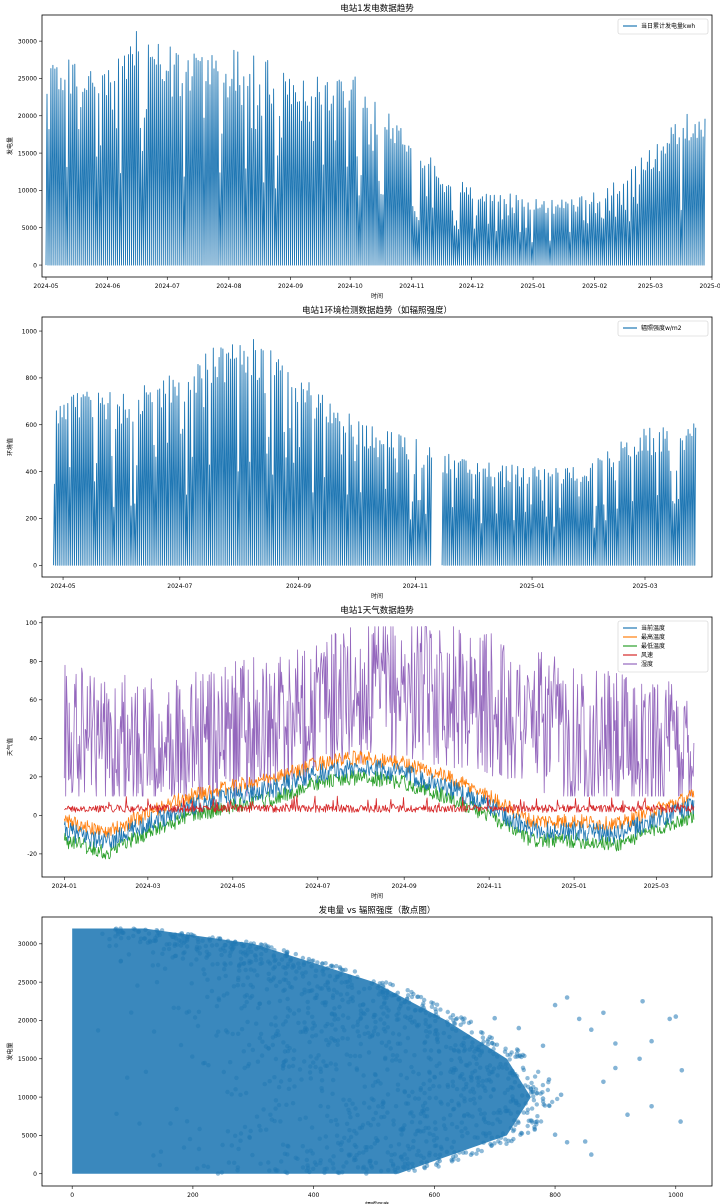 The image size is (720, 1204). What do you see at coordinates (663, 646) in the screenshot?
I see `legend-box` at bounding box center [663, 646].